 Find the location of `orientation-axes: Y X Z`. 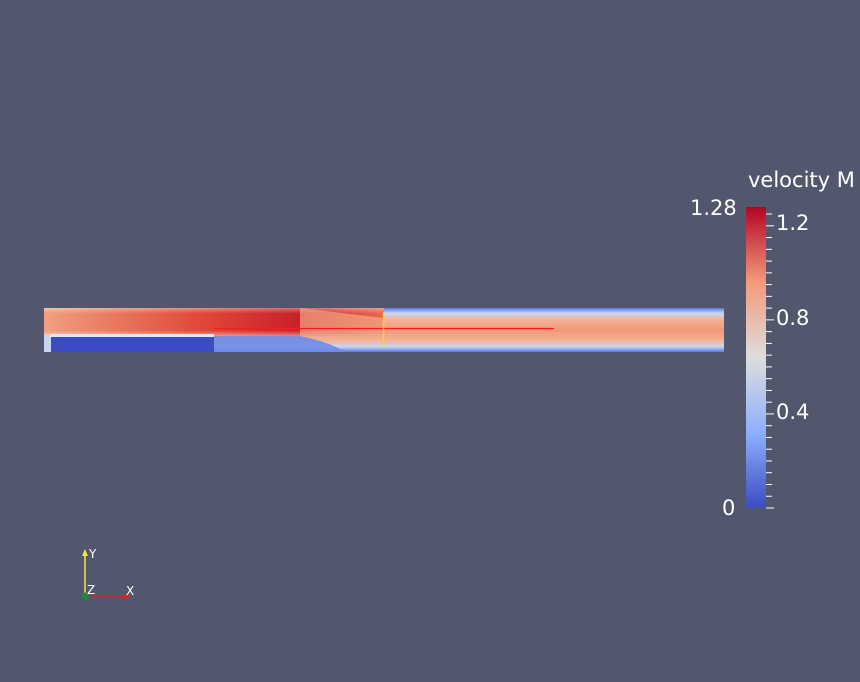

orientation-axes: Y X Z is located at coordinates (110, 575).